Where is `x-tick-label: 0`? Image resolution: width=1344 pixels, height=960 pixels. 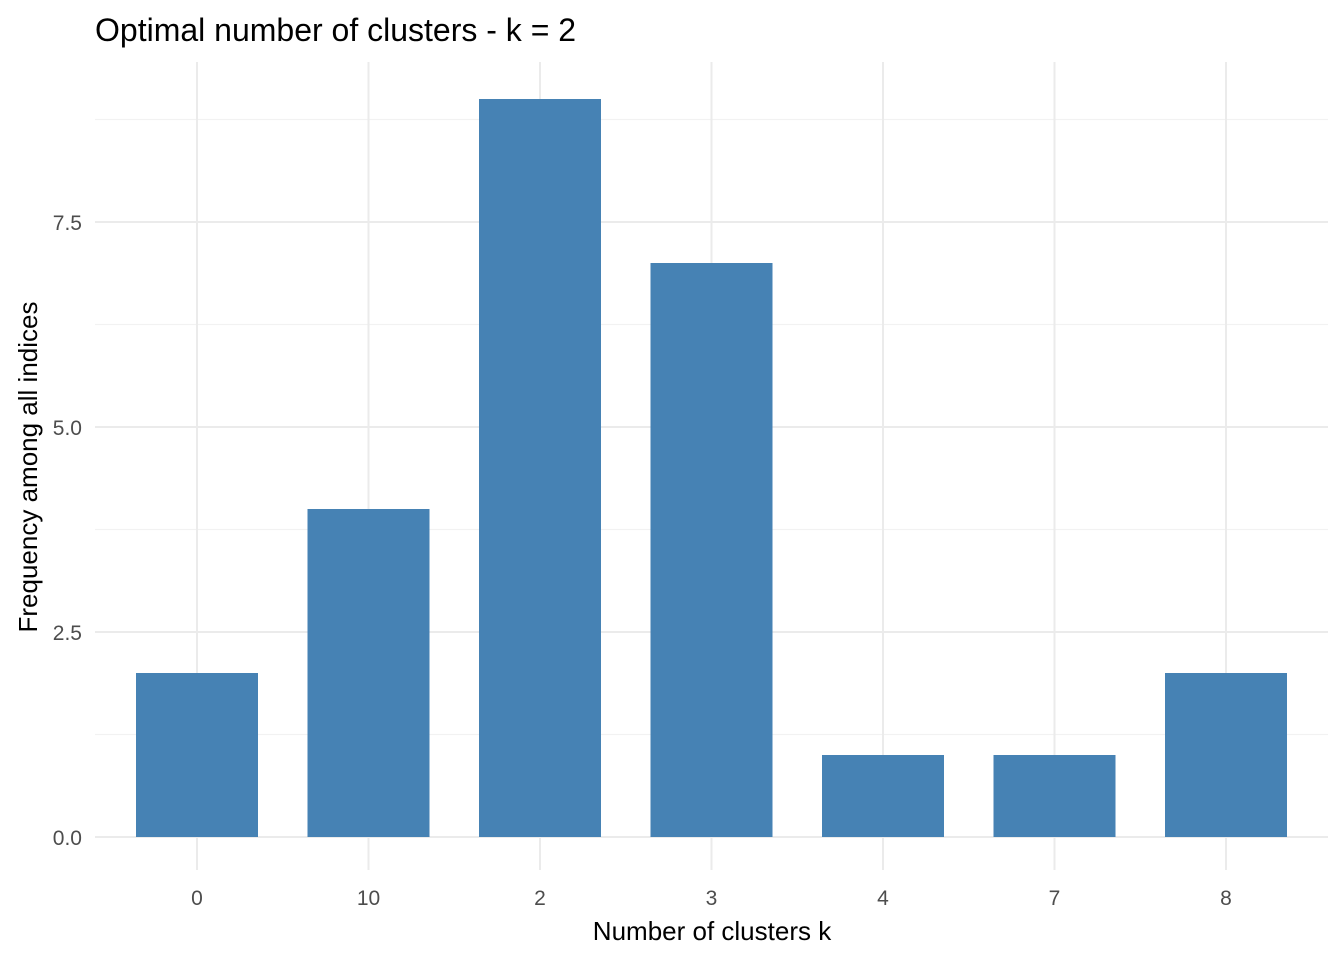 x-tick-label: 0 is located at coordinates (197, 898).